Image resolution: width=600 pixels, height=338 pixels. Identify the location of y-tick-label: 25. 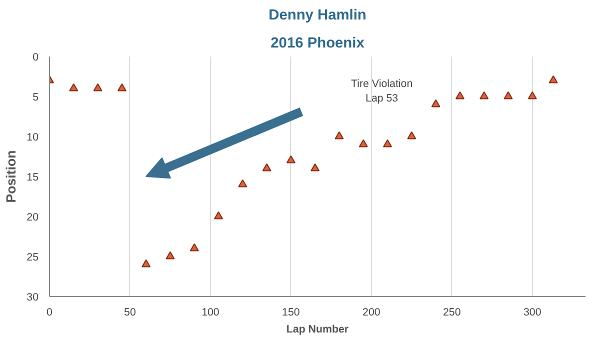
(32, 258).